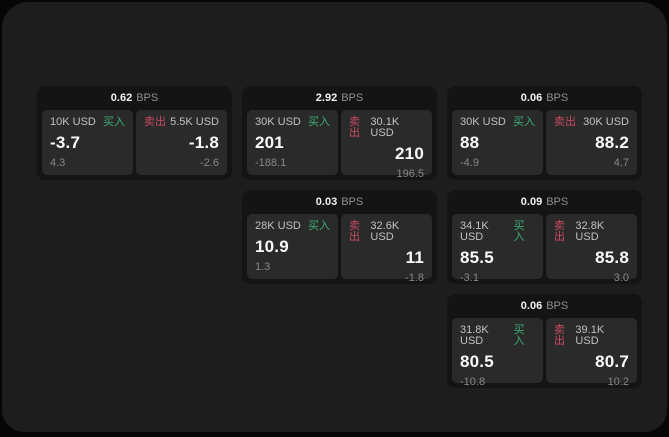 Image resolution: width=669 pixels, height=437 pixels. What do you see at coordinates (473, 382) in the screenshot?
I see `buy-delta: -10.8` at bounding box center [473, 382].